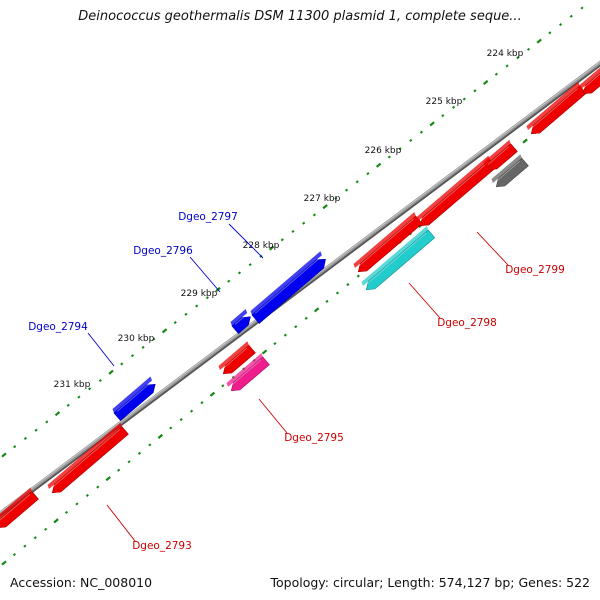 Image resolution: width=600 pixels, height=600 pixels. What do you see at coordinates (424, 300) in the screenshot?
I see `callout-line-reverse` at bounding box center [424, 300].